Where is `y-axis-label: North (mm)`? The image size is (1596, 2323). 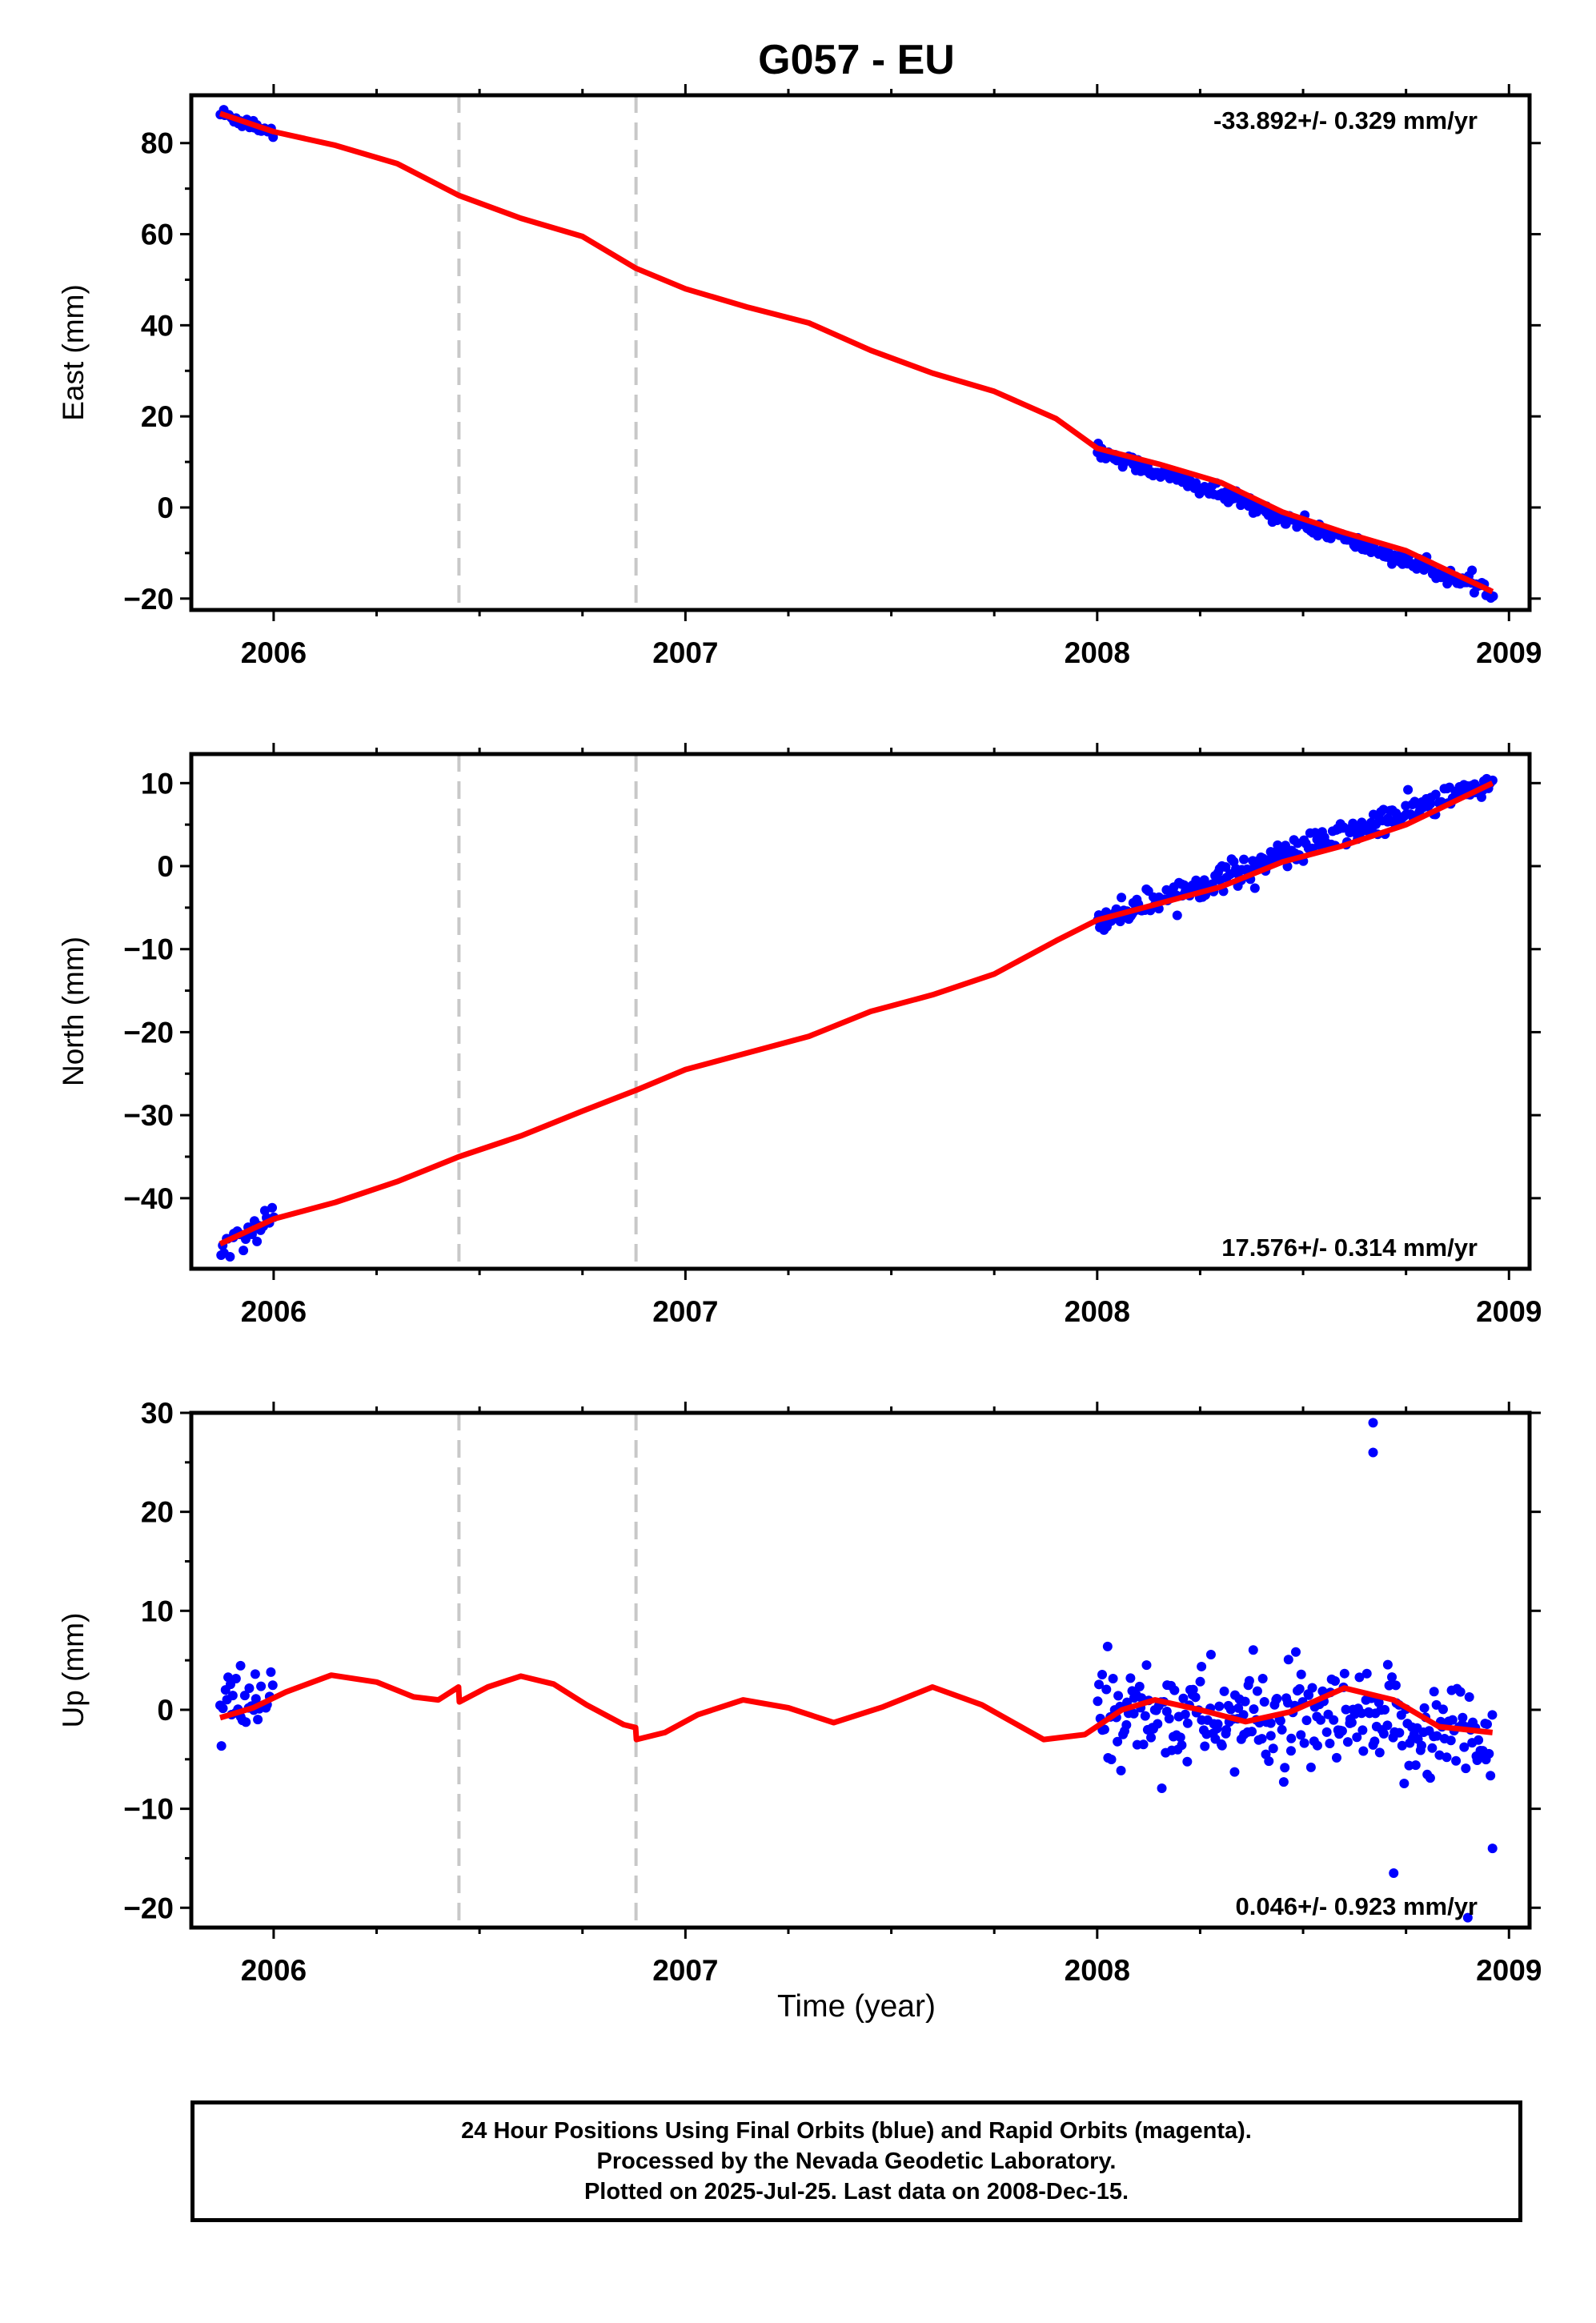
y-axis-label: North (mm) is located at coordinates (73, 1011).